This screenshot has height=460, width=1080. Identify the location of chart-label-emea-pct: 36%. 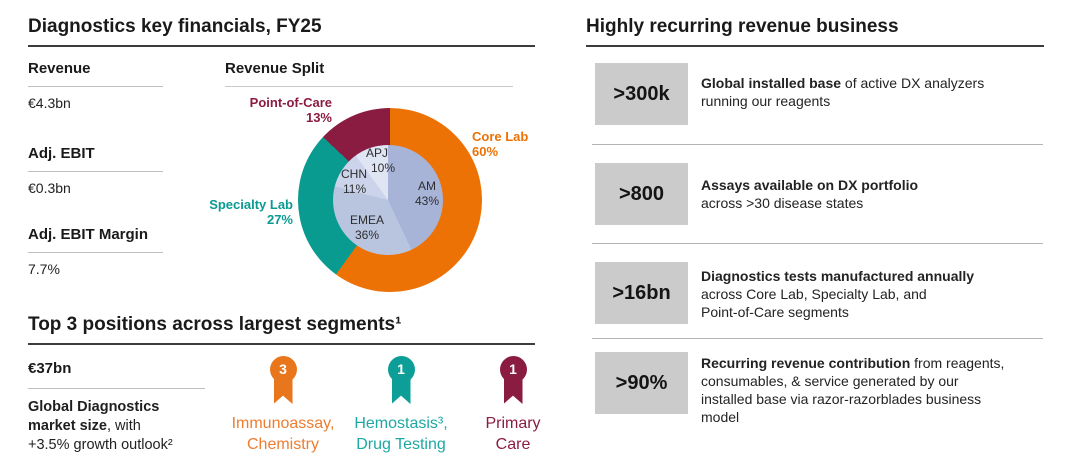
(367, 235).